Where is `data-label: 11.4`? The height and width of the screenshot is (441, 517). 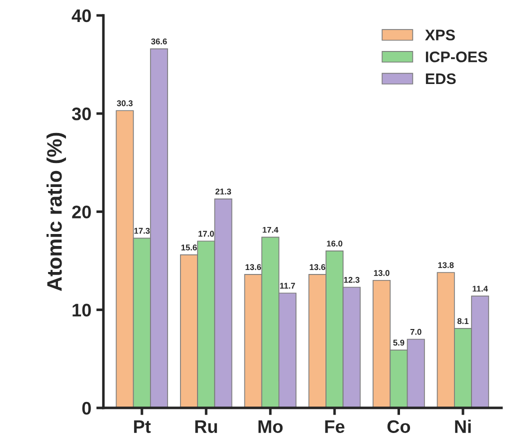 data-label: 11.4 is located at coordinates (480, 289).